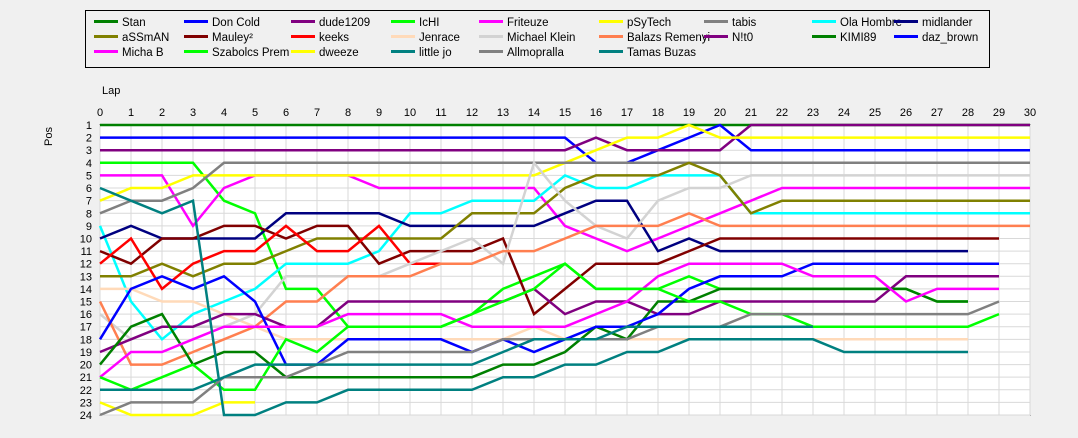 This screenshot has height=438, width=1078. I want to click on y-tick-label: 21, so click(86, 378).